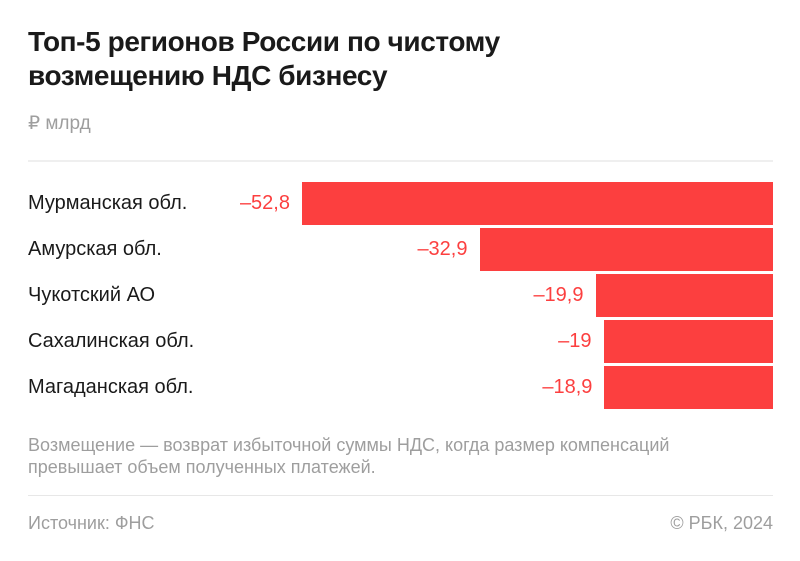 The image size is (800, 561). What do you see at coordinates (108, 203) in the screenshot?
I see `category-label: Мурманская обл.` at bounding box center [108, 203].